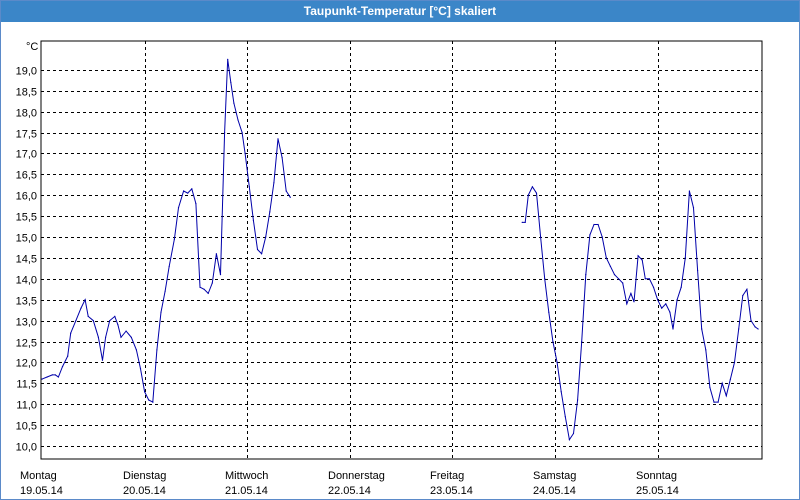  What do you see at coordinates (26, 406) in the screenshot?
I see `y-tick-label: 11,0` at bounding box center [26, 406].